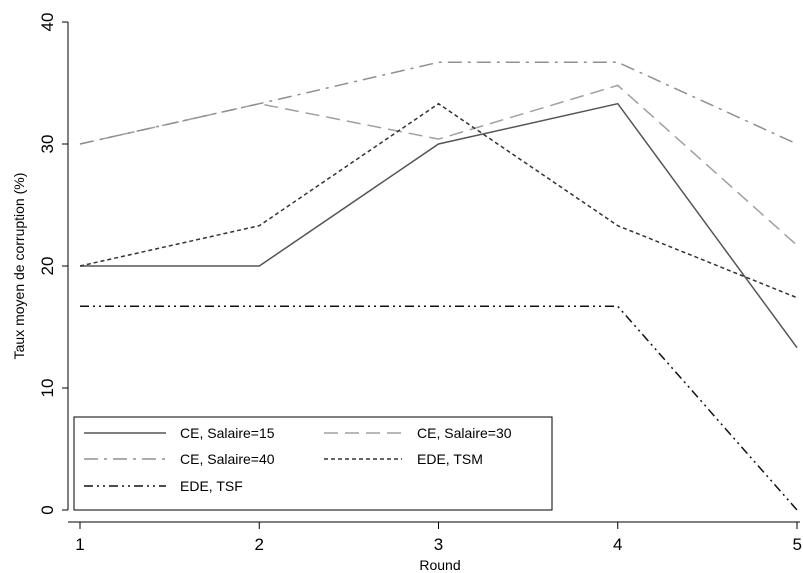 The image size is (803, 573). What do you see at coordinates (47, 388) in the screenshot?
I see `y-tick-label: 10` at bounding box center [47, 388].